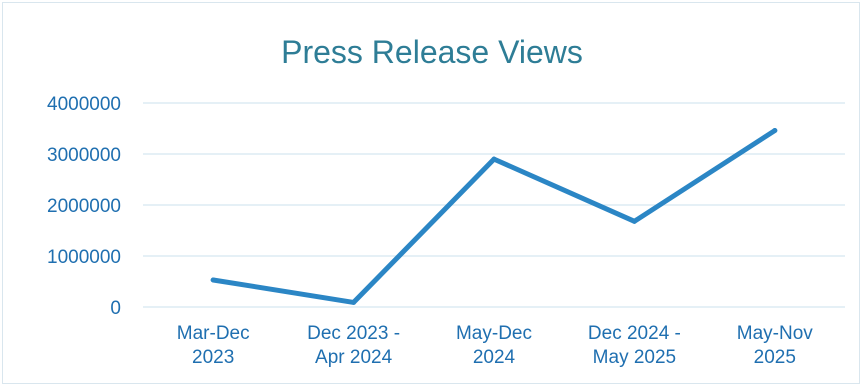  I want to click on y-axis-ticks: 0 1000000 2000000 3000000 4000000, so click(84, 206).